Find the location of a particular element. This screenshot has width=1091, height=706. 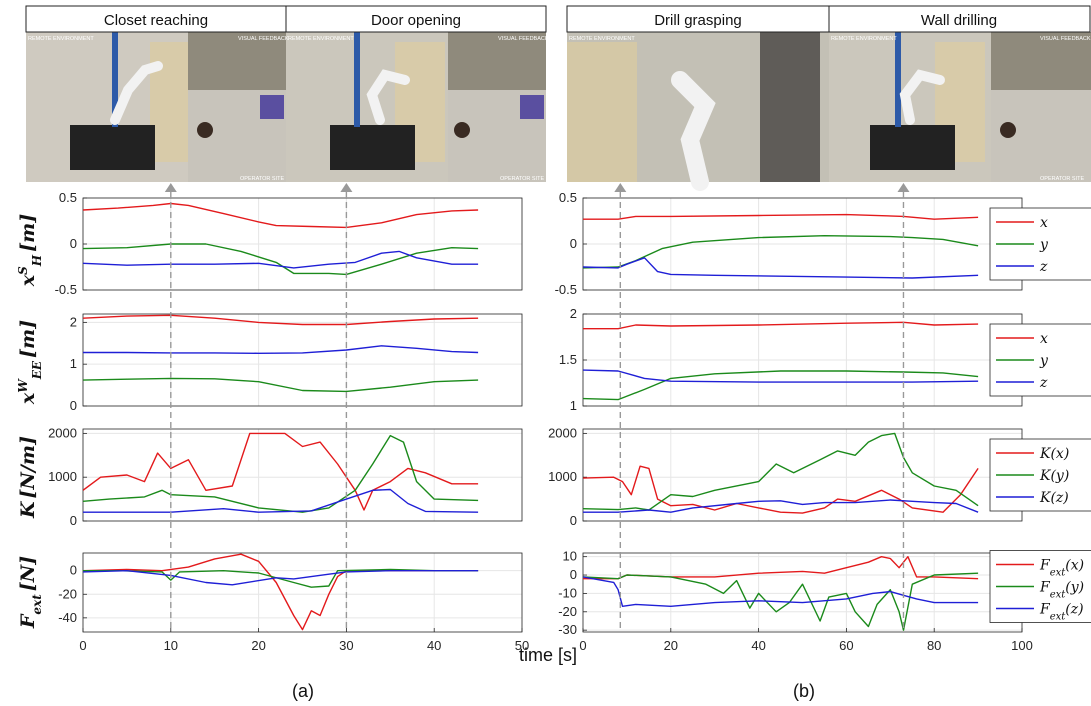

legend: K(x) K(y) K(z) is located at coordinates (1040, 475).